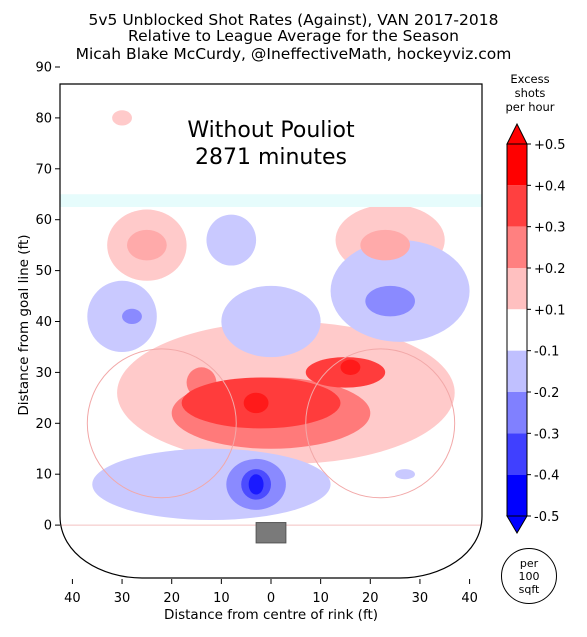  Describe the element at coordinates (43, 220) in the screenshot. I see `y-tick-label: 60` at that location.